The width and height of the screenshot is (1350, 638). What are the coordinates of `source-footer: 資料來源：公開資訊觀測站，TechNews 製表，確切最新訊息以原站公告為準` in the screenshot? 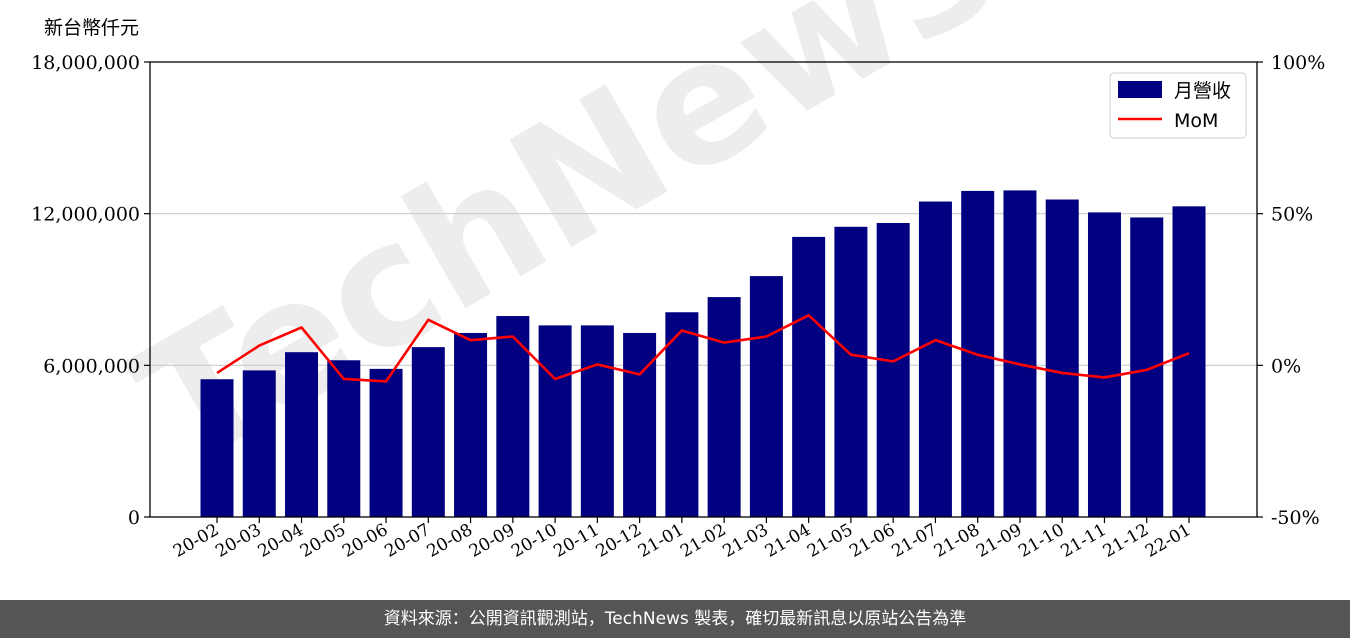 It's located at (675, 619).